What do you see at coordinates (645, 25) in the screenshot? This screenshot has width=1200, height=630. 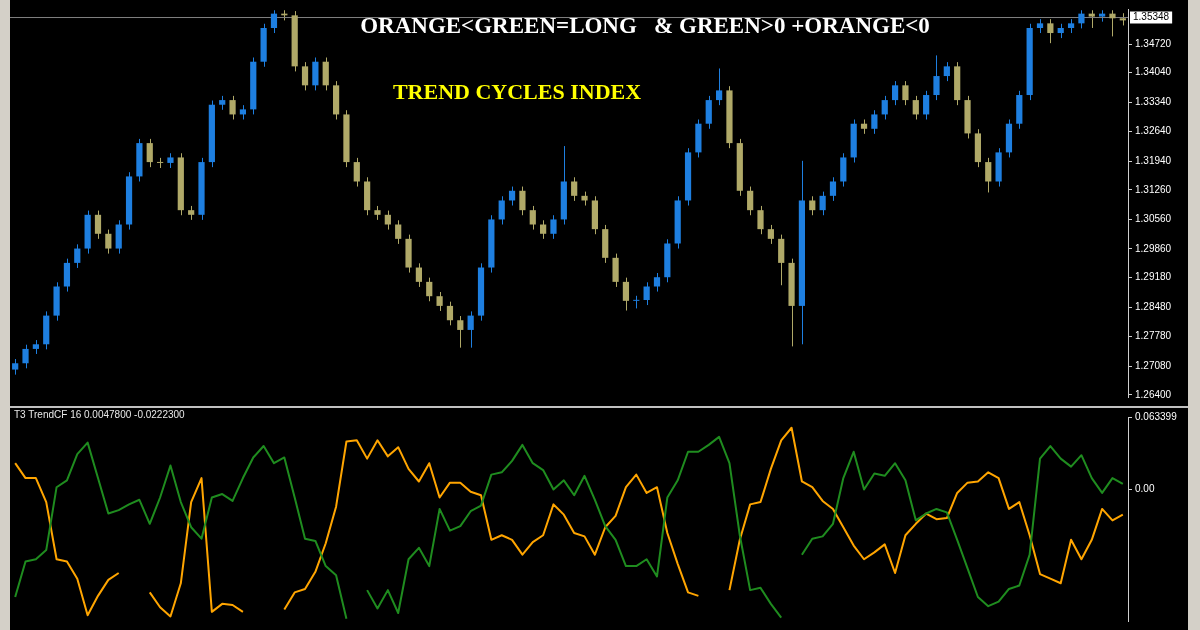 I see `annotation: ORANGE<GREEN=LONG & GREEN>0 +ORANGE<0` at bounding box center [645, 25].